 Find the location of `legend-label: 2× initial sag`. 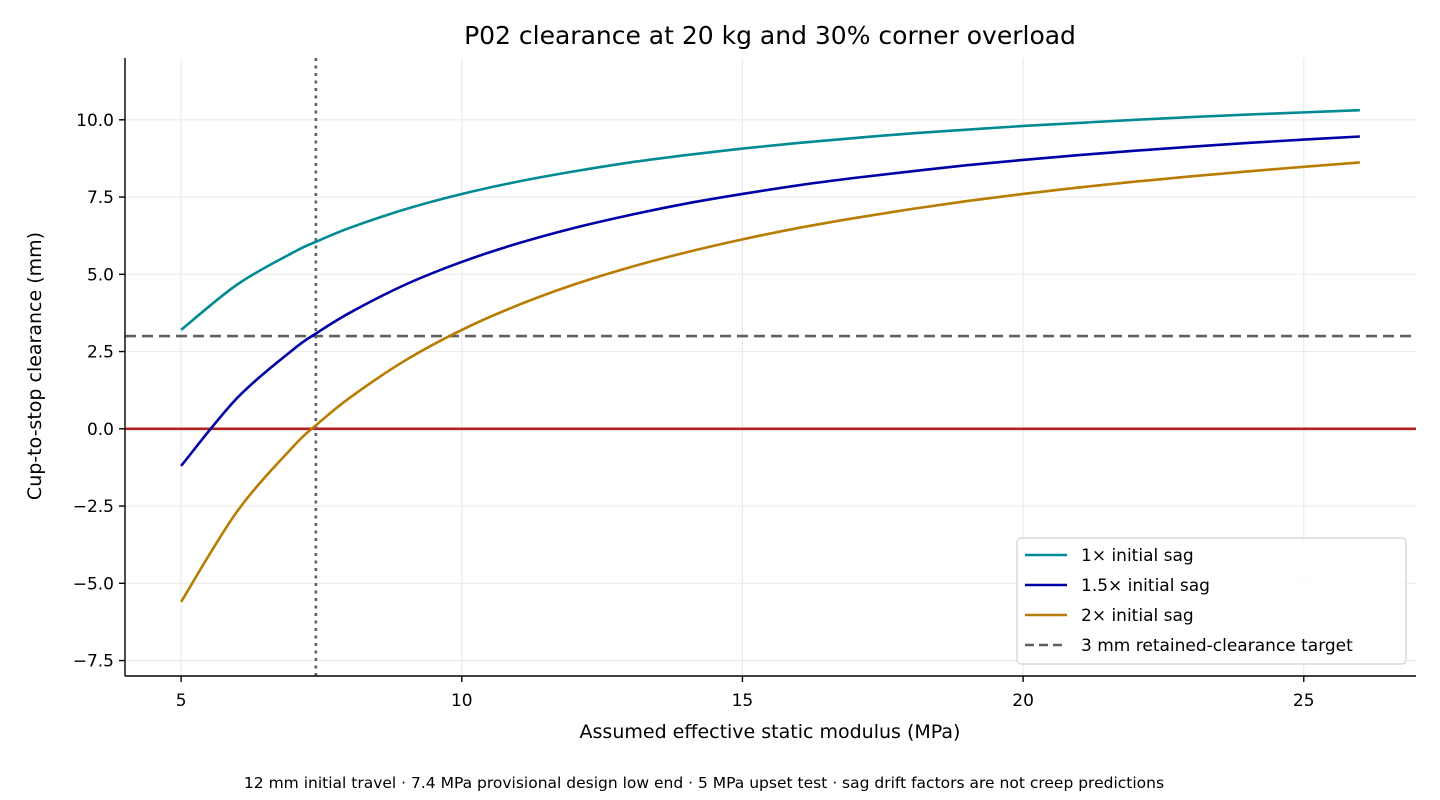

legend-label: 2× initial sag is located at coordinates (1137, 616).